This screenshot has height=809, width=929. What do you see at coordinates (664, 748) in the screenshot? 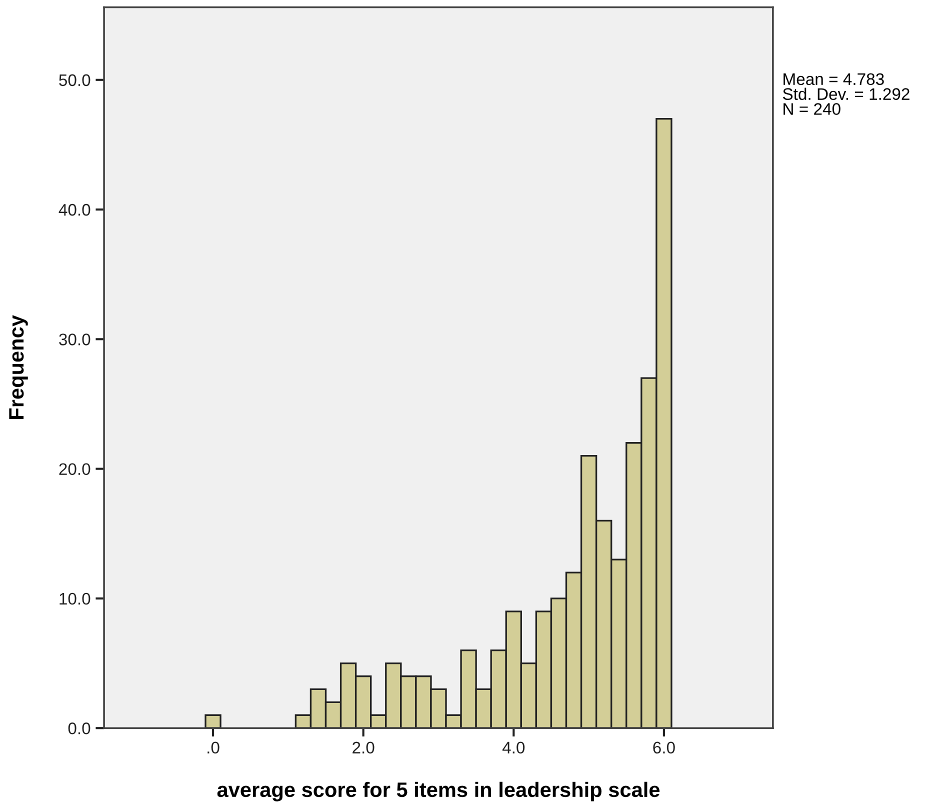
I see `x-tick-label: 6.0` at bounding box center [664, 748].